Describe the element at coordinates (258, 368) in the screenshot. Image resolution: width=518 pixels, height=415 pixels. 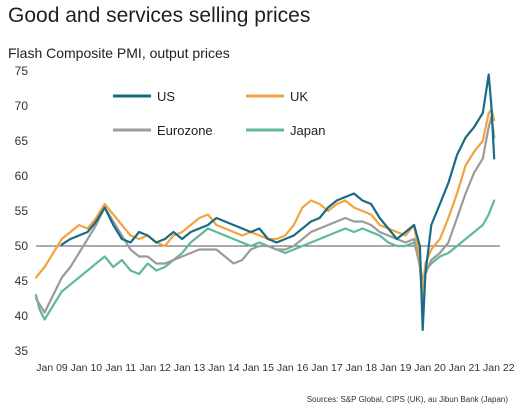
I see `x-tick-label: Jan 15` at that location.